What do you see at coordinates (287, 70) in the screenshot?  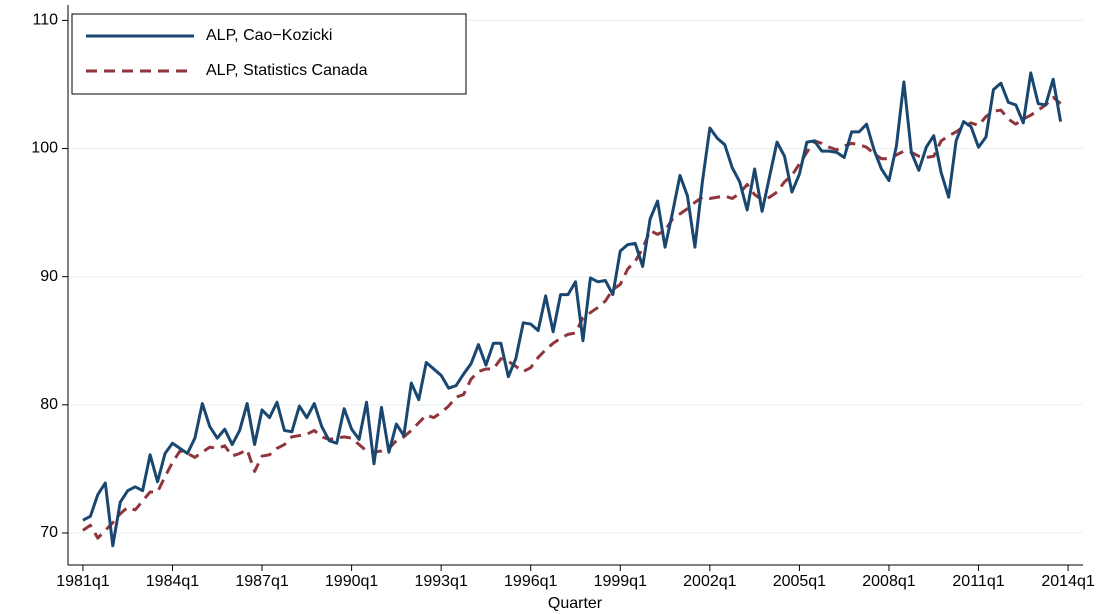 I see `legend-label: ALP, Statistics Canada` at bounding box center [287, 70].